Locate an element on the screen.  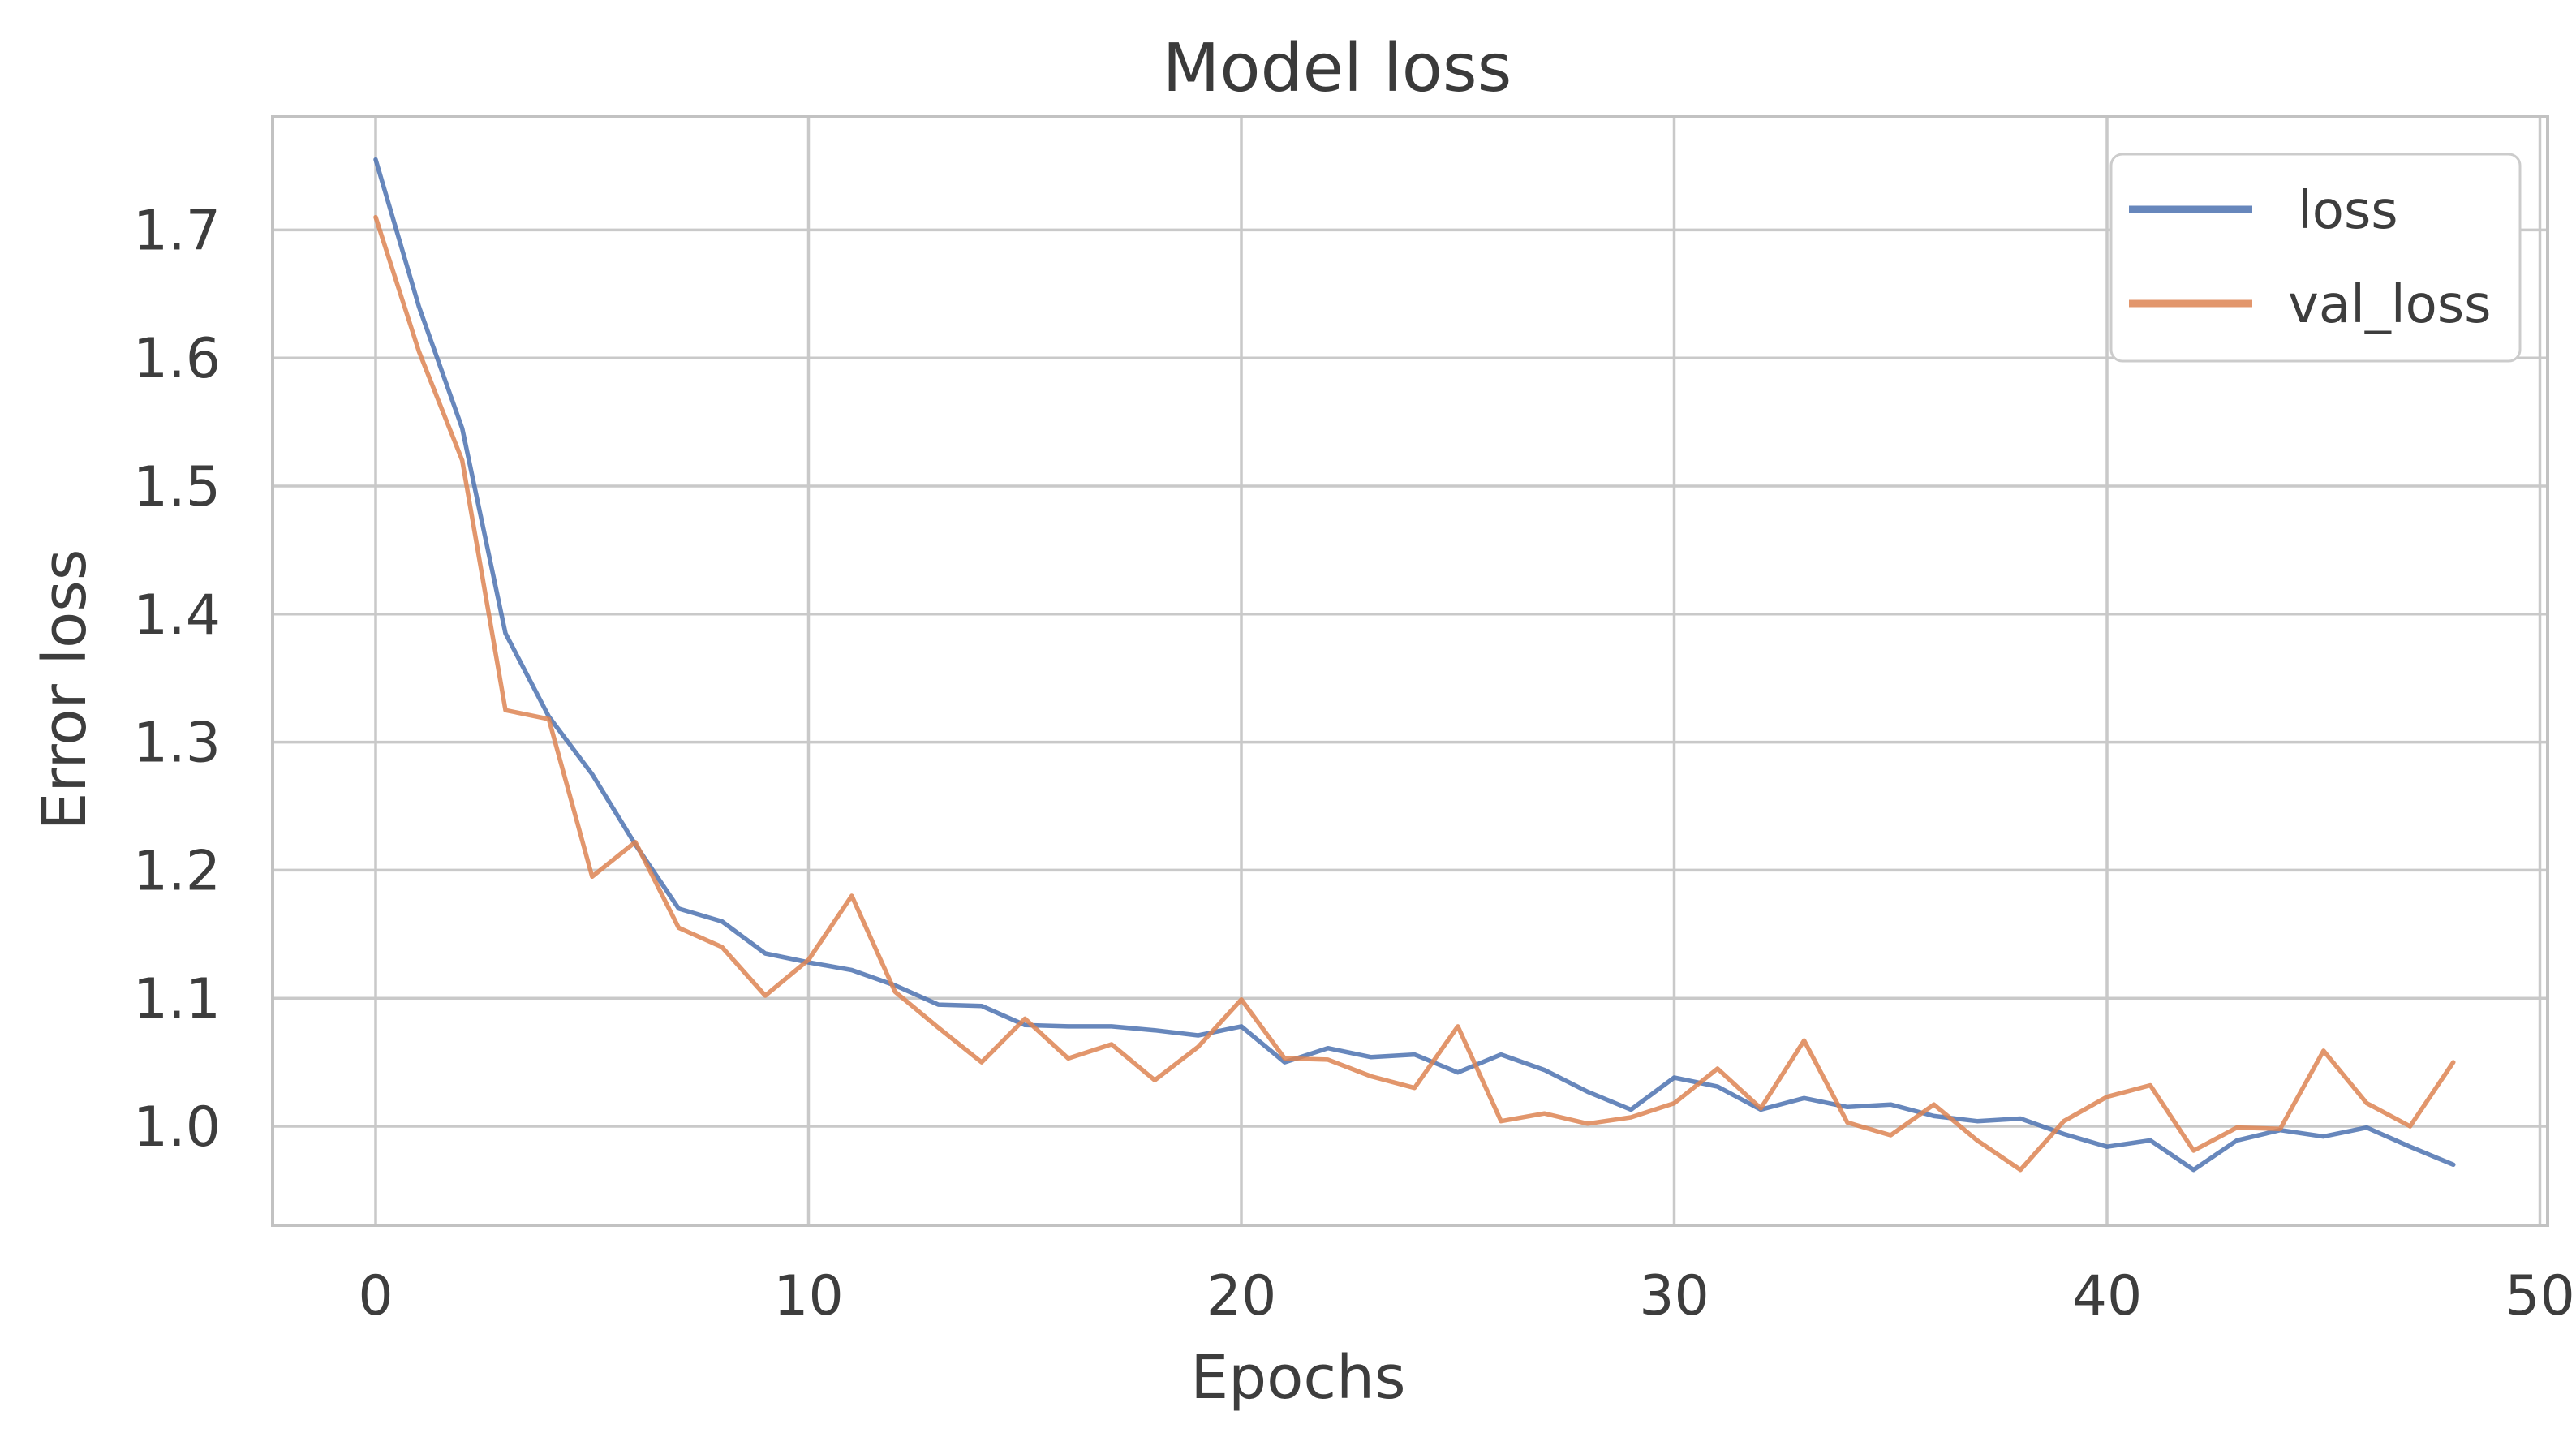
legend-label-loss: loss is located at coordinates (2348, 211).